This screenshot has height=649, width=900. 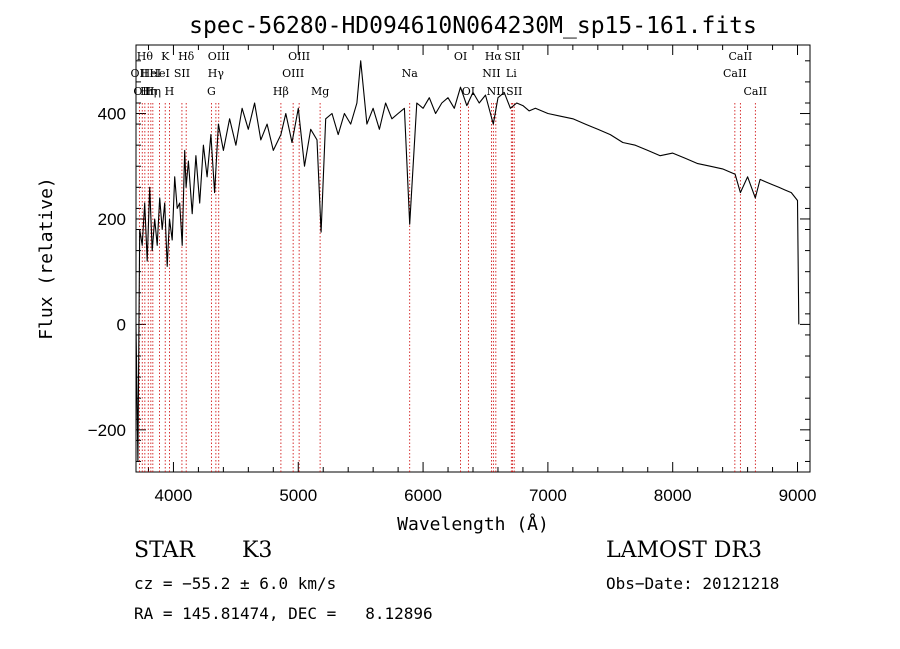 What do you see at coordinates (46, 258) in the screenshot?
I see `y-axis-label: Flux (relative)` at bounding box center [46, 258].